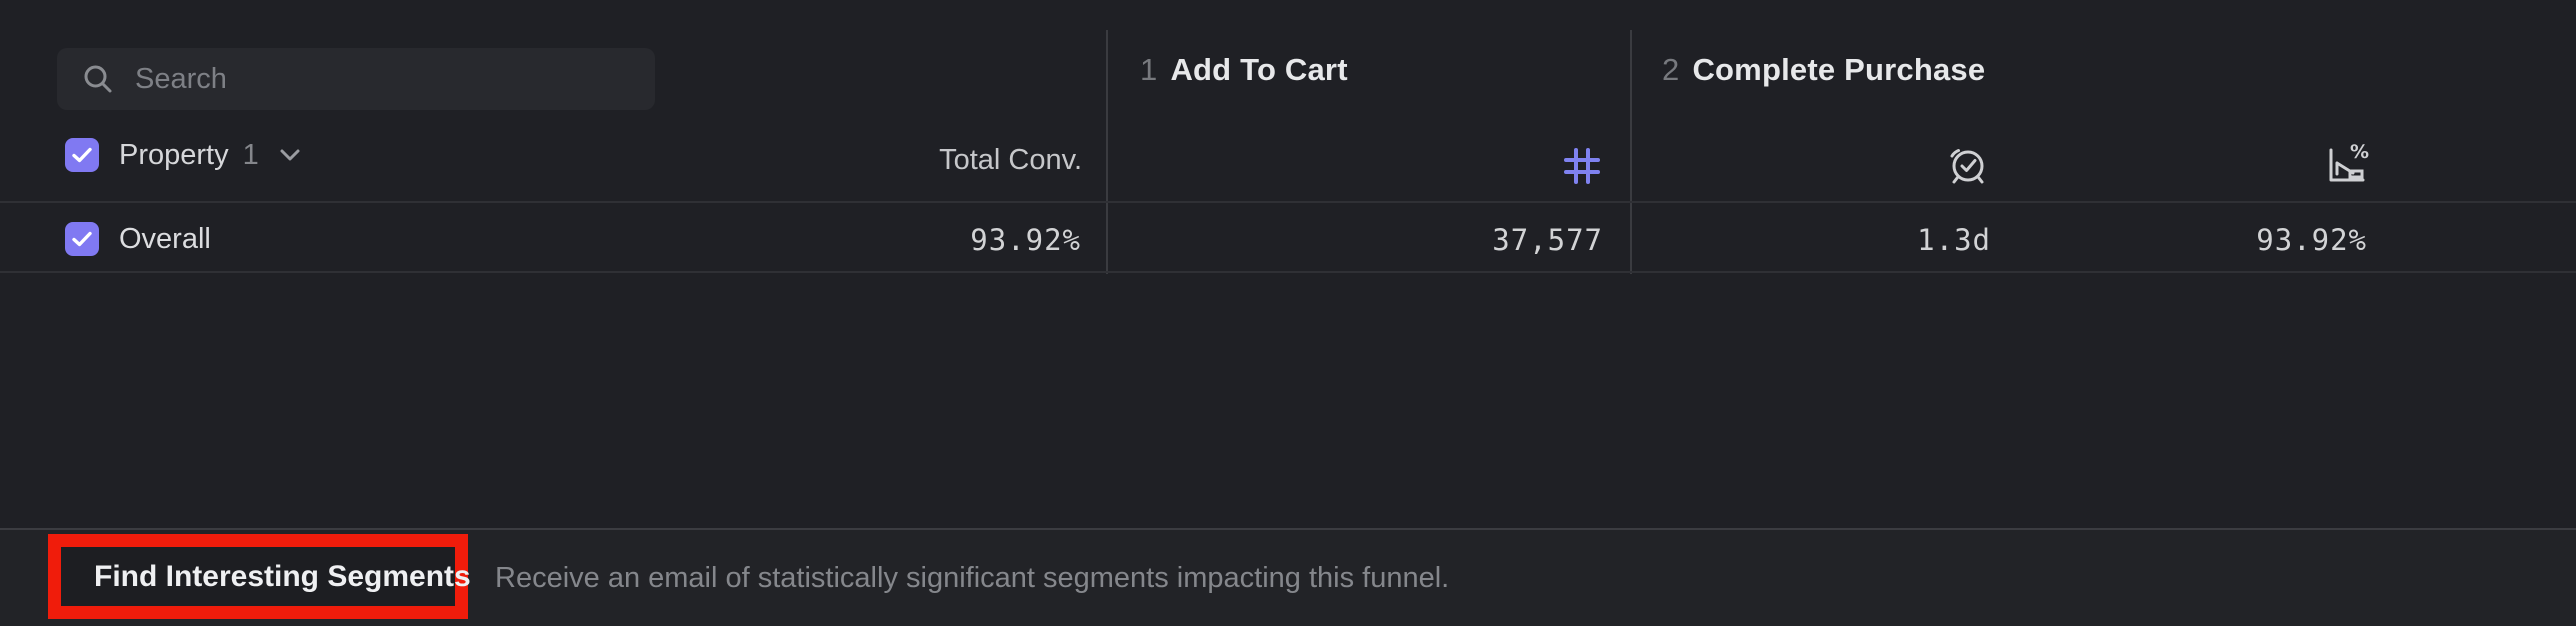 The width and height of the screenshot is (2576, 626). I want to click on cell-conv-rate: 93.92%, so click(2311, 240).